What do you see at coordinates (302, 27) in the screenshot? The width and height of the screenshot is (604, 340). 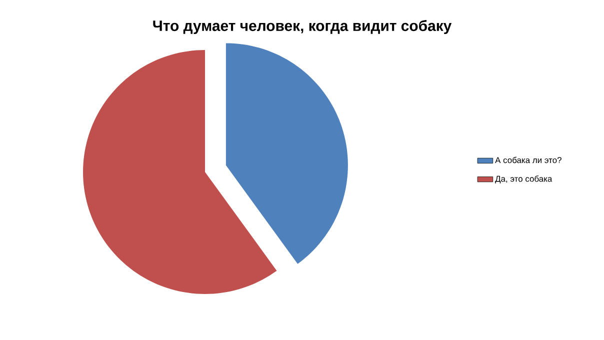 I see `chart-title: Что думает человек, когда видит собаку` at bounding box center [302, 27].